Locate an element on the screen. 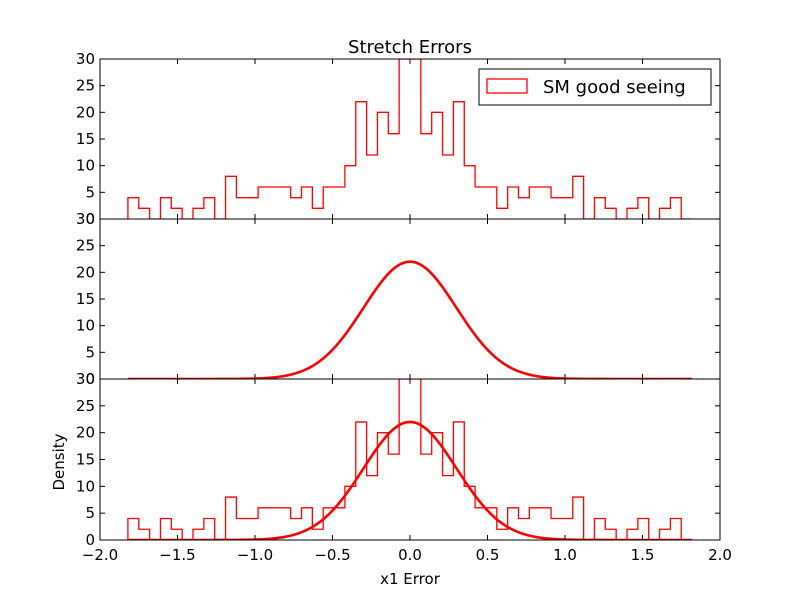 This screenshot has width=800, height=600. x-tick-label: 2.0 is located at coordinates (720, 555).